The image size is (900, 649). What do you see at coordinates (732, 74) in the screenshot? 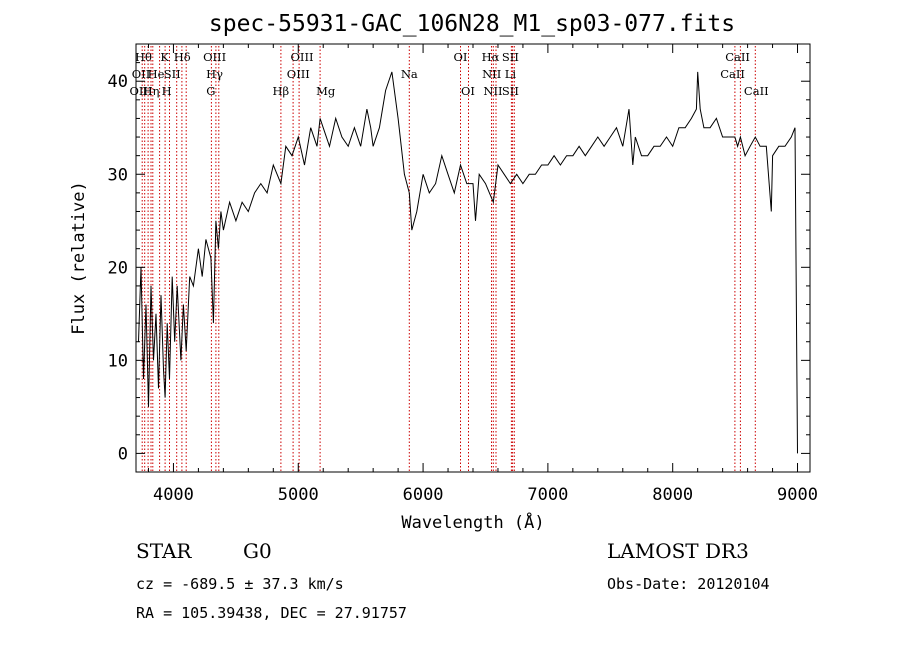
I see `line-label-17: CaII` at bounding box center [732, 74].